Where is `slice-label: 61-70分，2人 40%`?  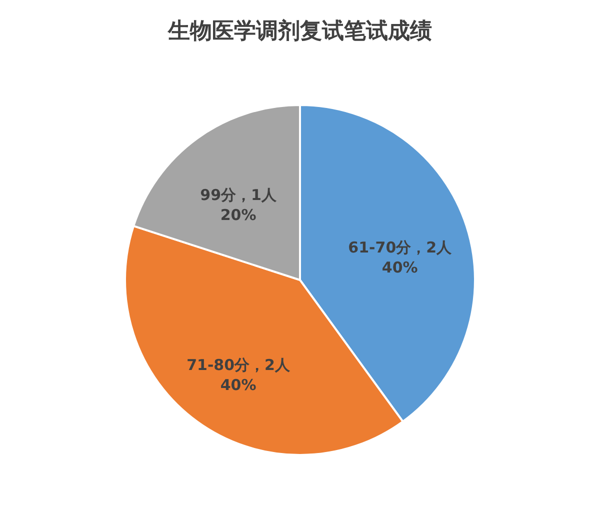 slice-label: 61-70分，2人 40% is located at coordinates (400, 257).